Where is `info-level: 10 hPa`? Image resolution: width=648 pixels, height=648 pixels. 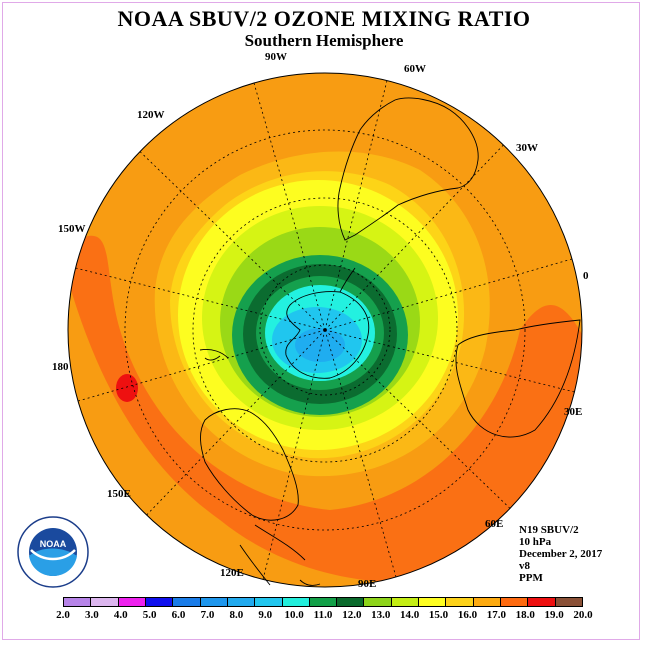 info-level: 10 hPa is located at coordinates (535, 542).